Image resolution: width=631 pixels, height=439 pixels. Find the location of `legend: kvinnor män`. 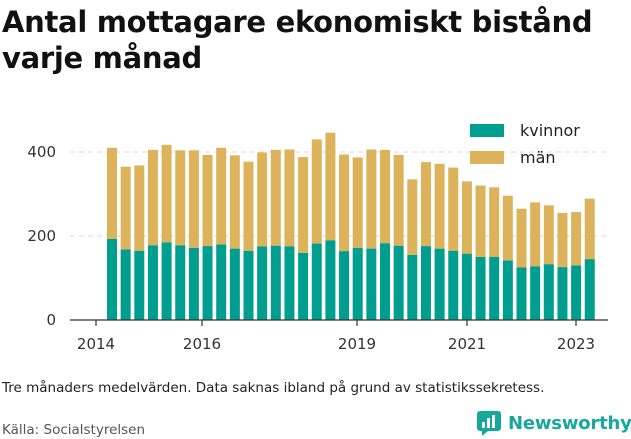

legend: kvinnor män is located at coordinates (525, 144).